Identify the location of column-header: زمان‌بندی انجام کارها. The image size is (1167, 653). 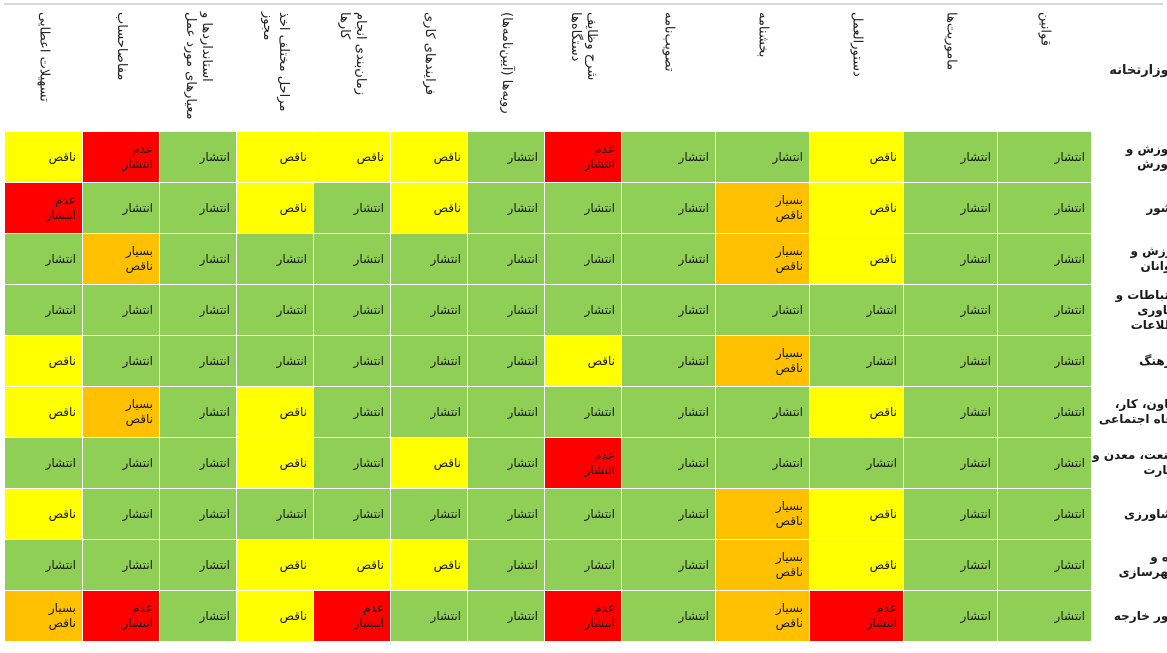
(352, 70).